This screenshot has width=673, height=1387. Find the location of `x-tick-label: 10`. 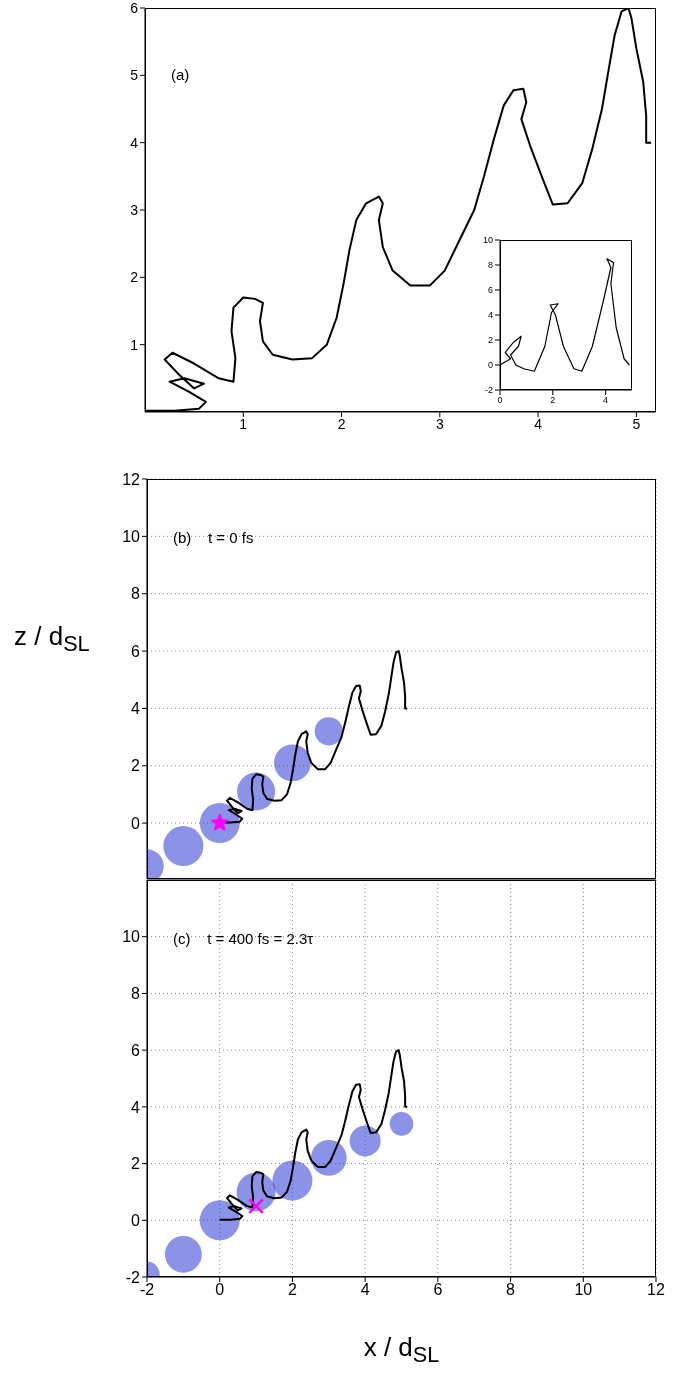

x-tick-label: 10 is located at coordinates (583, 1290).